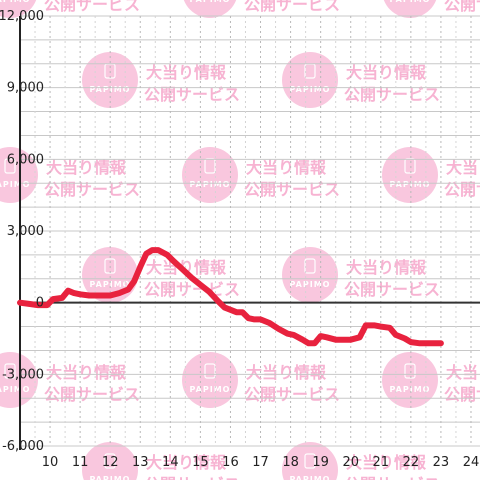  Describe the element at coordinates (170, 462) in the screenshot. I see `x-tick-label: 14` at that location.